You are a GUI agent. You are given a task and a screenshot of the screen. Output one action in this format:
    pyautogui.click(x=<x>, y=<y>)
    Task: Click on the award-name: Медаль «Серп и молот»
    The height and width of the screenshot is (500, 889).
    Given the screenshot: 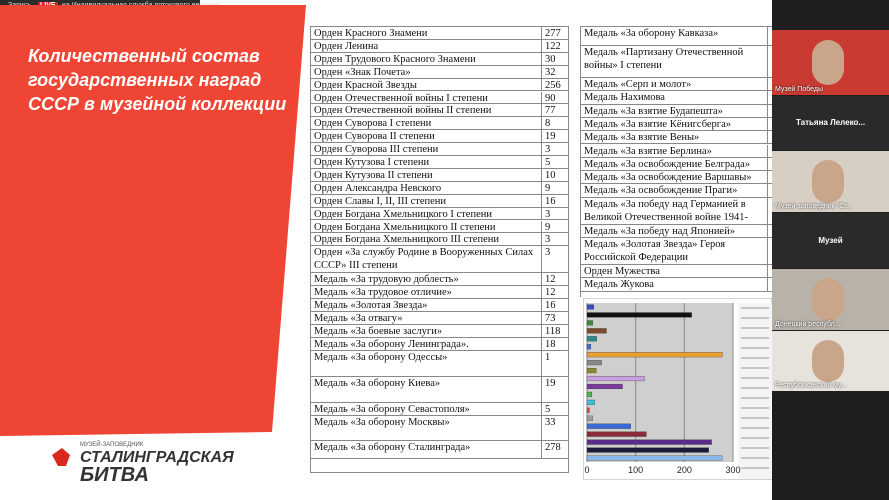 What is the action you would take?
    pyautogui.click(x=674, y=84)
    